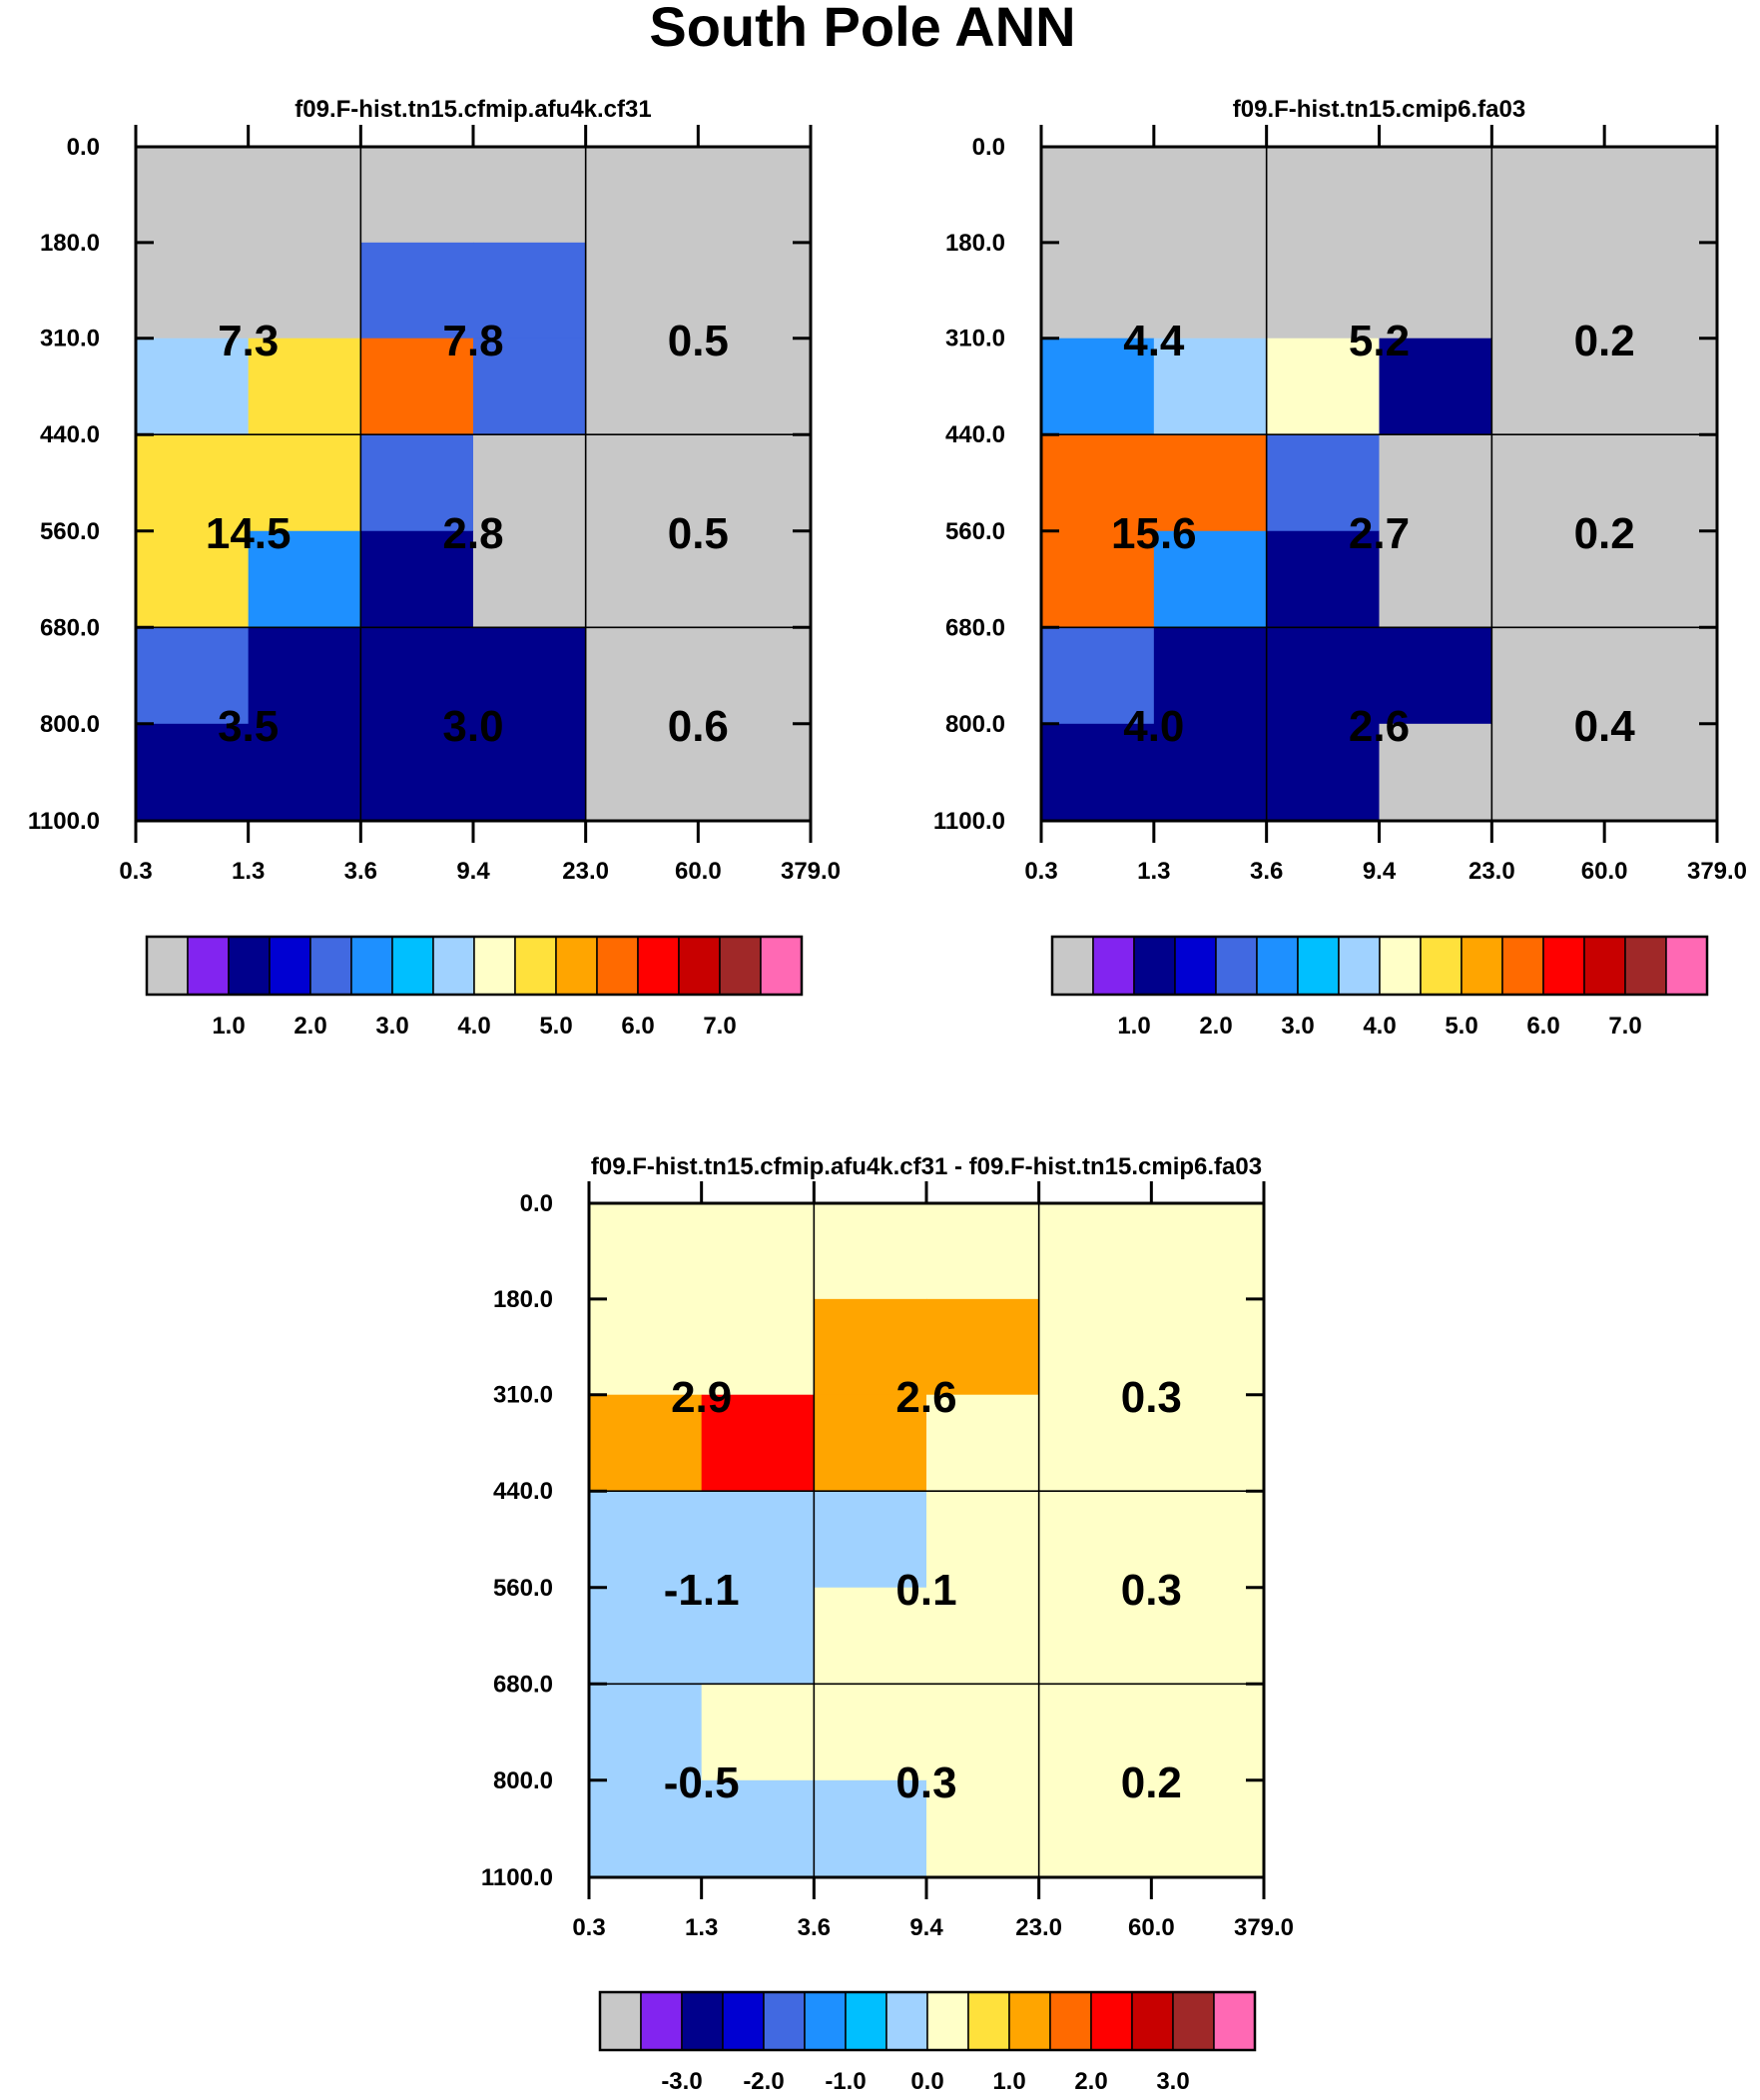 Image resolution: width=1760 pixels, height=2100 pixels. Describe the element at coordinates (309, 1026) in the screenshot. I see `colorbar-label: 2.0` at that location.